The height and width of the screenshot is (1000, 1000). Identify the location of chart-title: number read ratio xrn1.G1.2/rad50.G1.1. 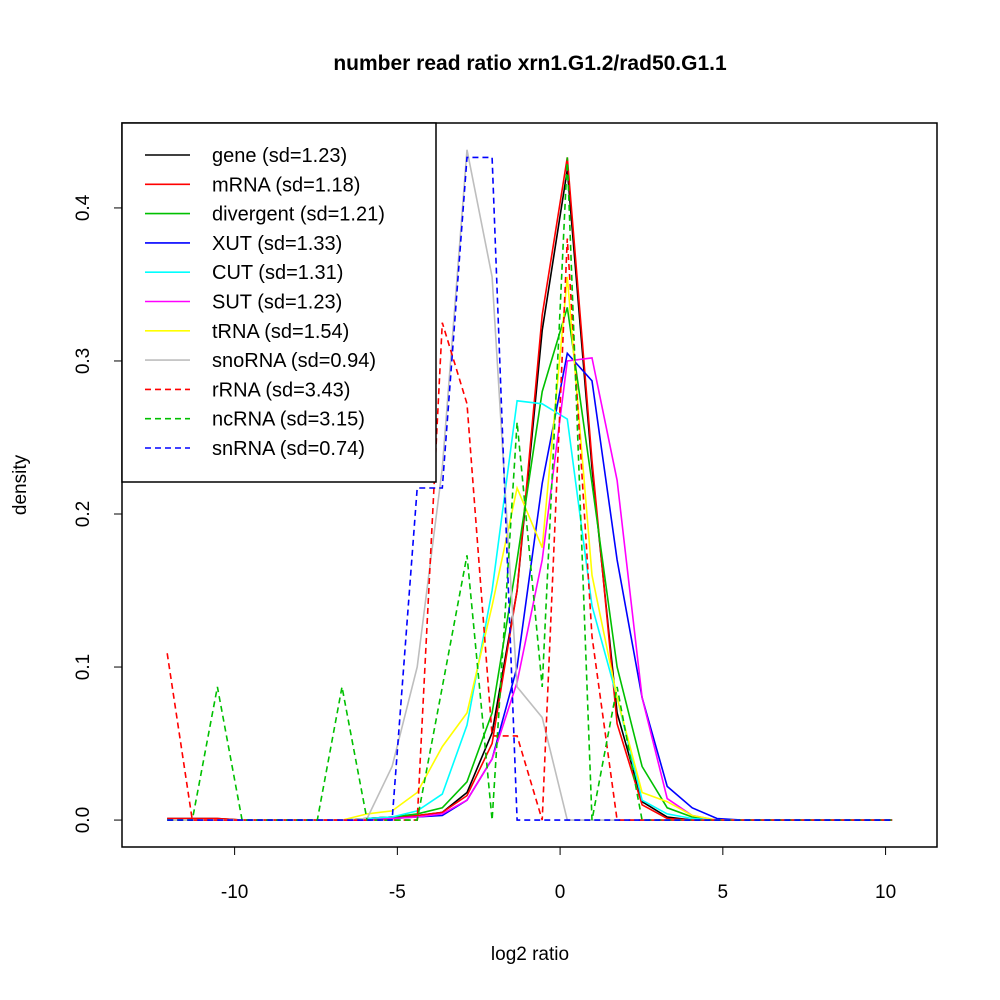
(530, 63).